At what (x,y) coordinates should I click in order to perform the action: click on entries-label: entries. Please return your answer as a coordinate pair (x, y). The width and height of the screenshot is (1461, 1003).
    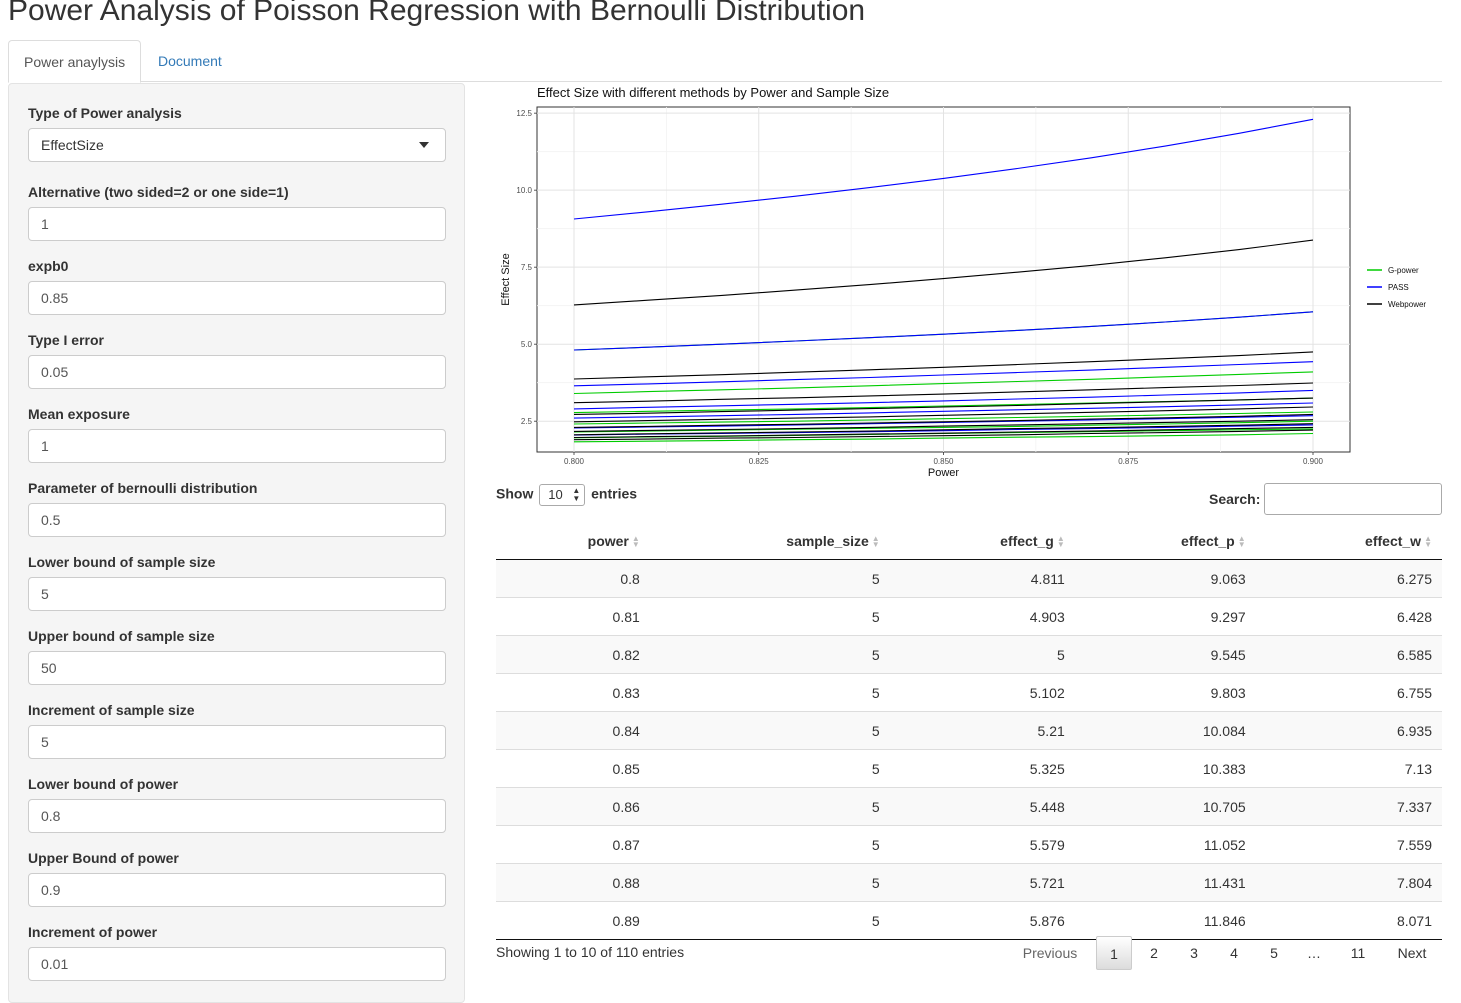
    Looking at the image, I should click on (614, 493).